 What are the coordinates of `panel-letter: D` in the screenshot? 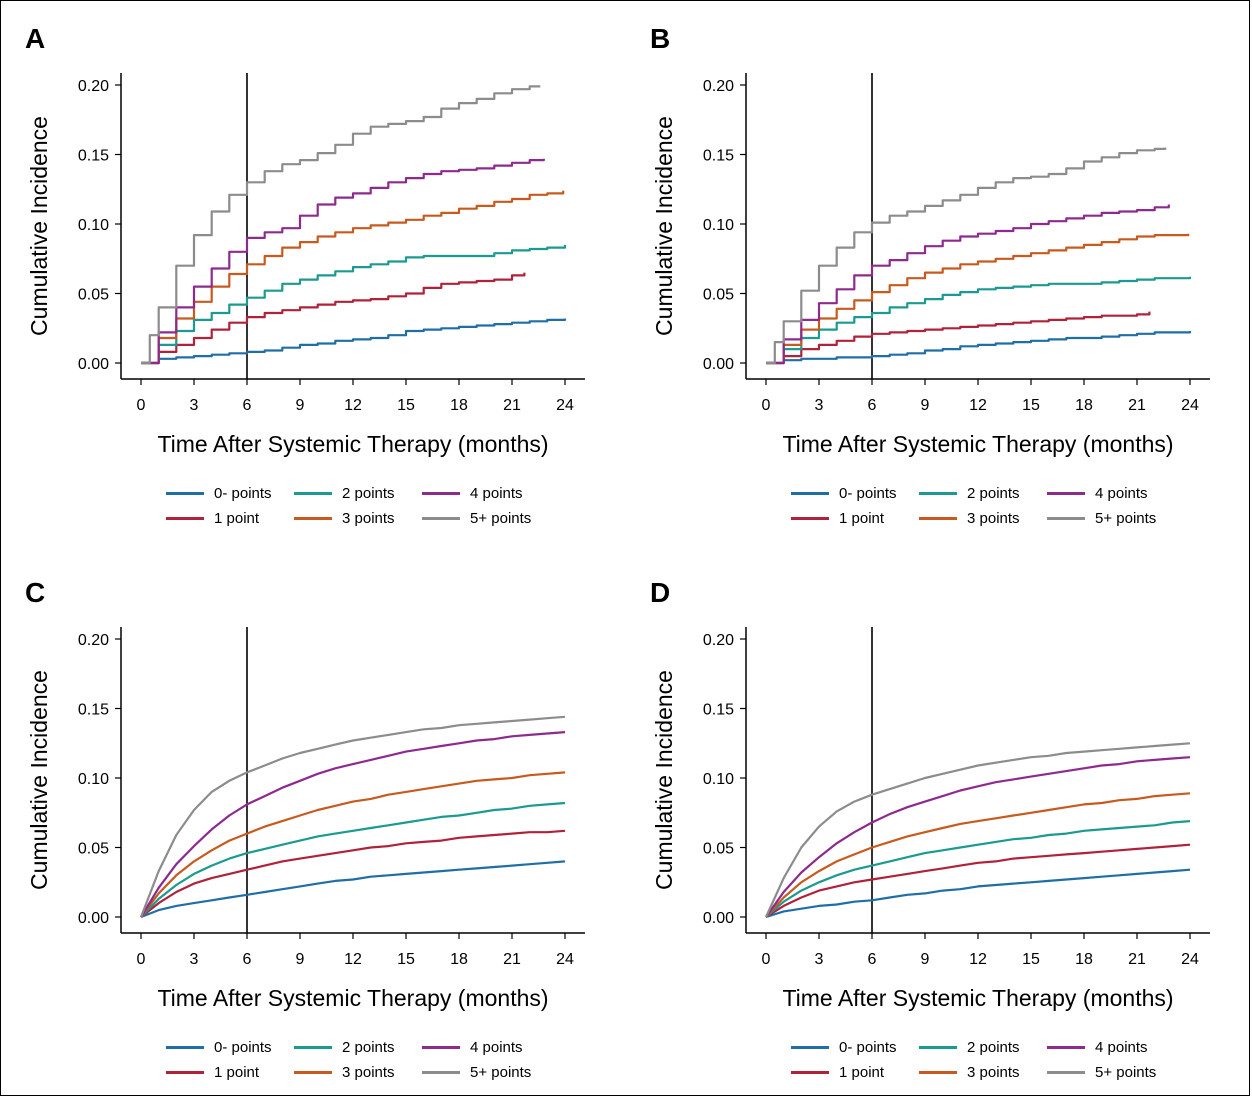 It's located at (660, 592).